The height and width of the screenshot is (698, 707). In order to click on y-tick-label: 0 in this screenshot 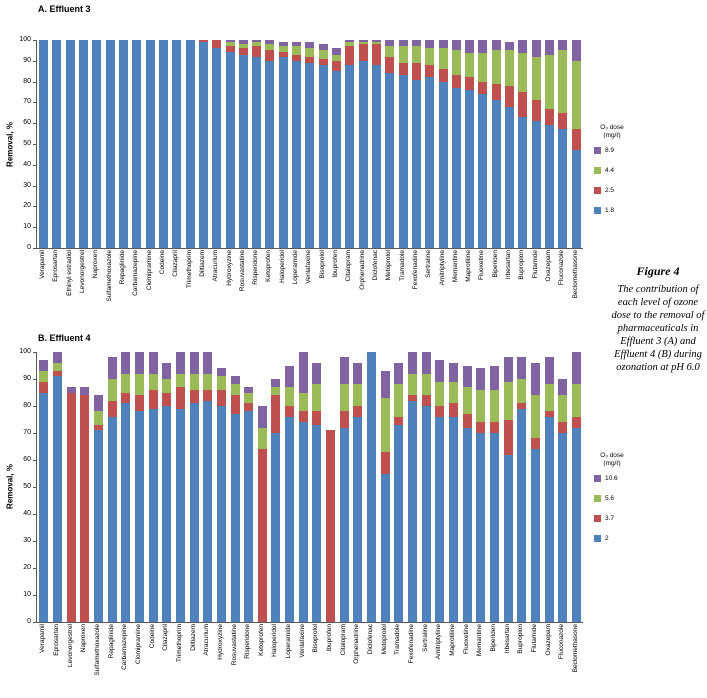, I will do `click(29, 247)`.